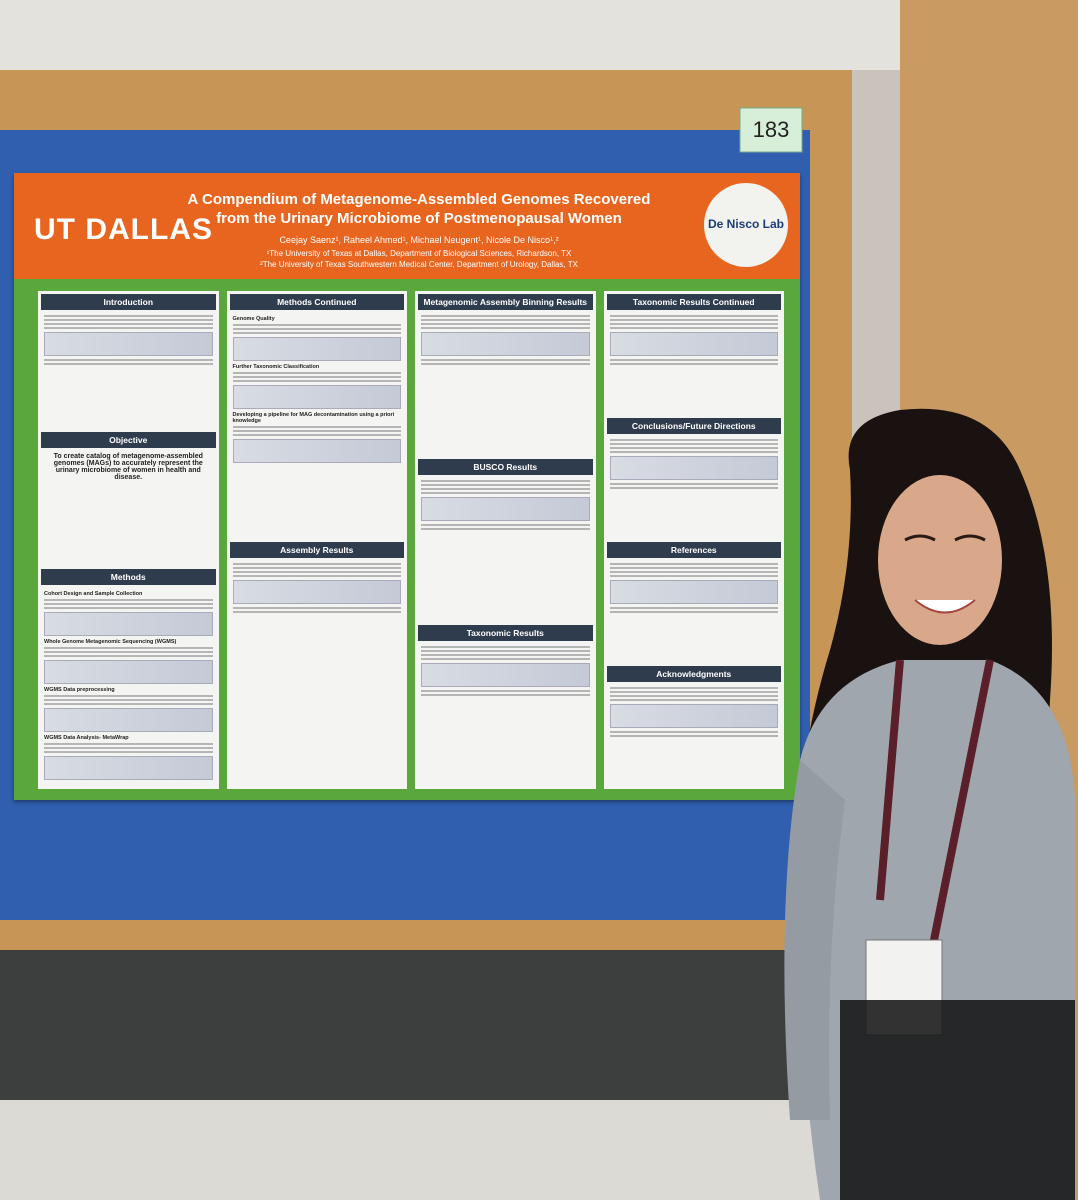  I want to click on subheading: WGMS Data preprocessing, so click(79, 690).